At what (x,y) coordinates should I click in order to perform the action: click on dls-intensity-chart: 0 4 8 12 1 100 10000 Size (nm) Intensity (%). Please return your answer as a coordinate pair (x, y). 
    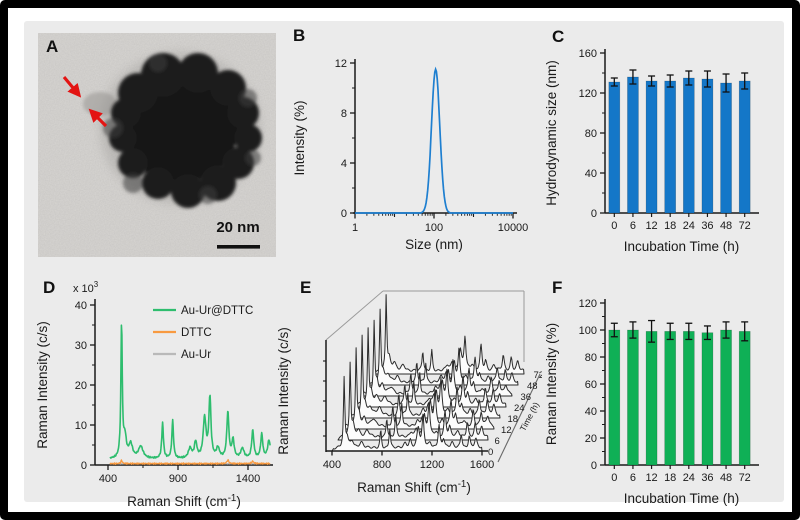
    Looking at the image, I should click on (410, 155).